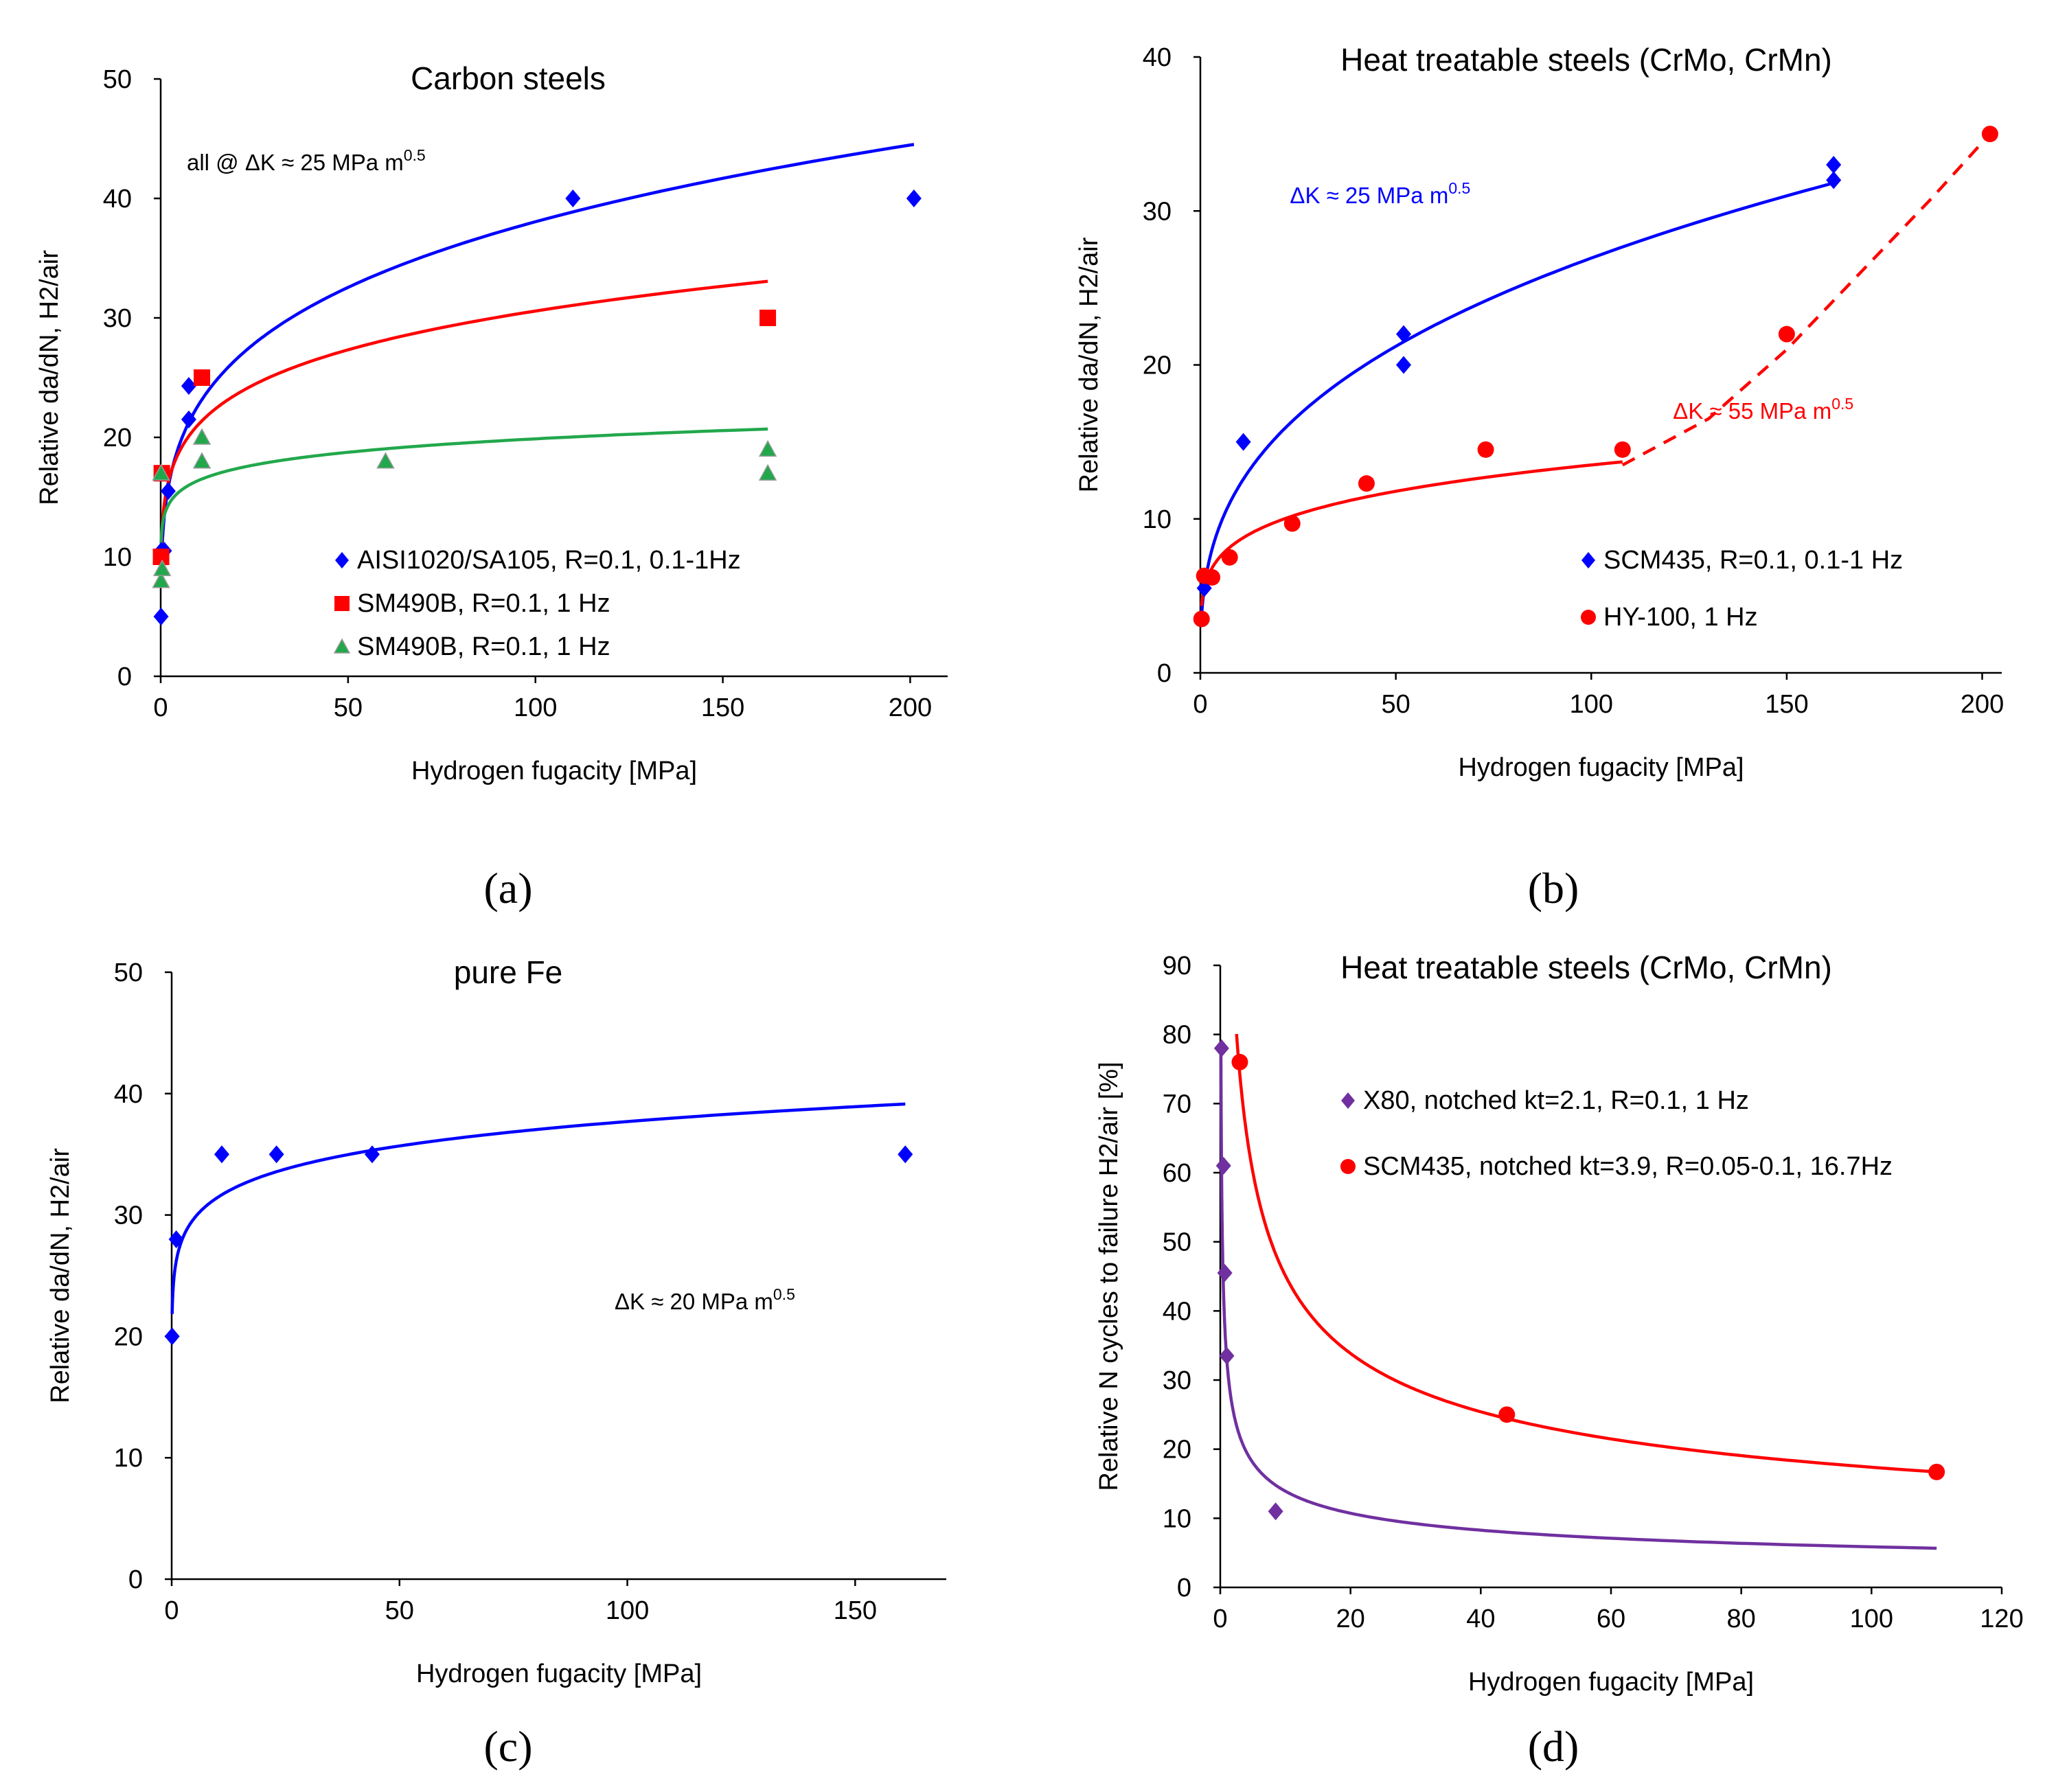 The image size is (2045, 1792). What do you see at coordinates (508, 78) in the screenshot?
I see `chart-title: Carbon steels` at bounding box center [508, 78].